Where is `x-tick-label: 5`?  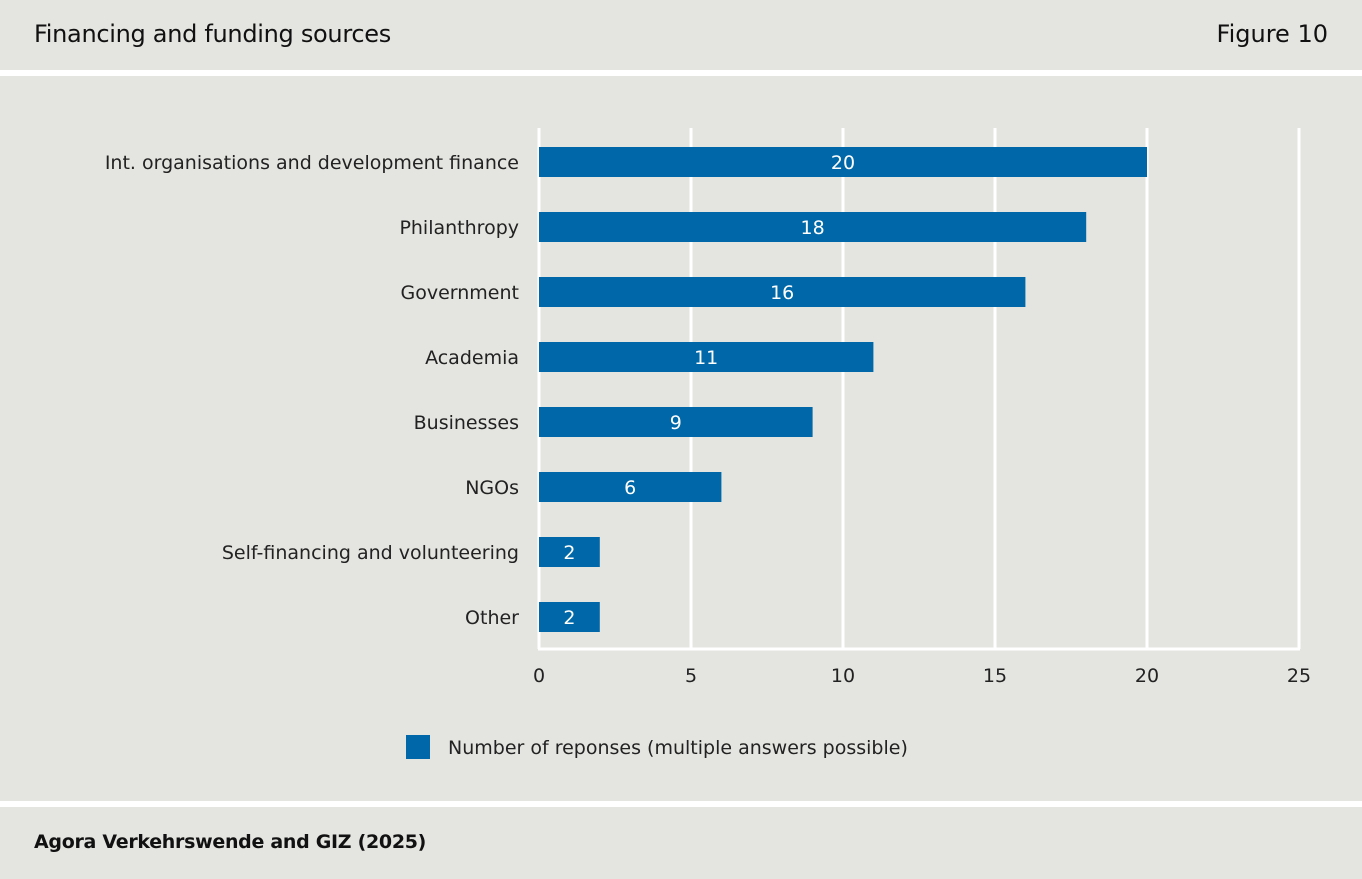
x-tick-label: 5 is located at coordinates (691, 676).